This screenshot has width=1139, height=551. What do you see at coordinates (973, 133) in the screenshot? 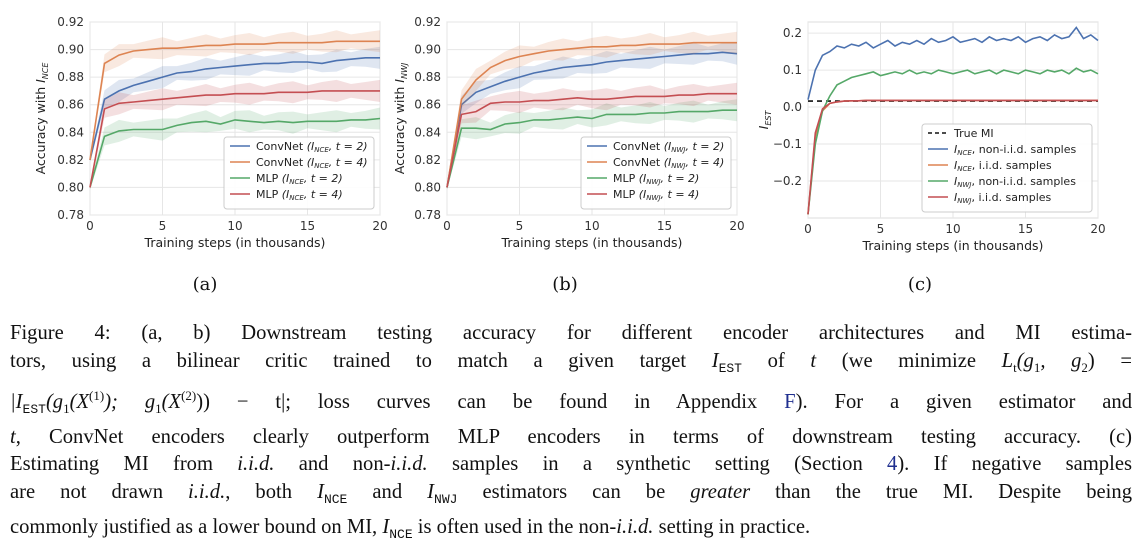
I see `legend-label: True MI` at bounding box center [973, 133].